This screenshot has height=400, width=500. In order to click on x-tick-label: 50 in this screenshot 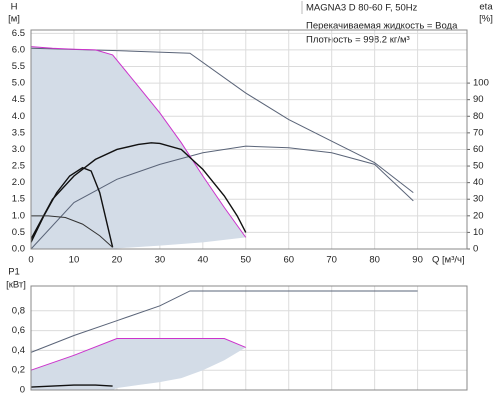, I will do `click(245, 260)`.